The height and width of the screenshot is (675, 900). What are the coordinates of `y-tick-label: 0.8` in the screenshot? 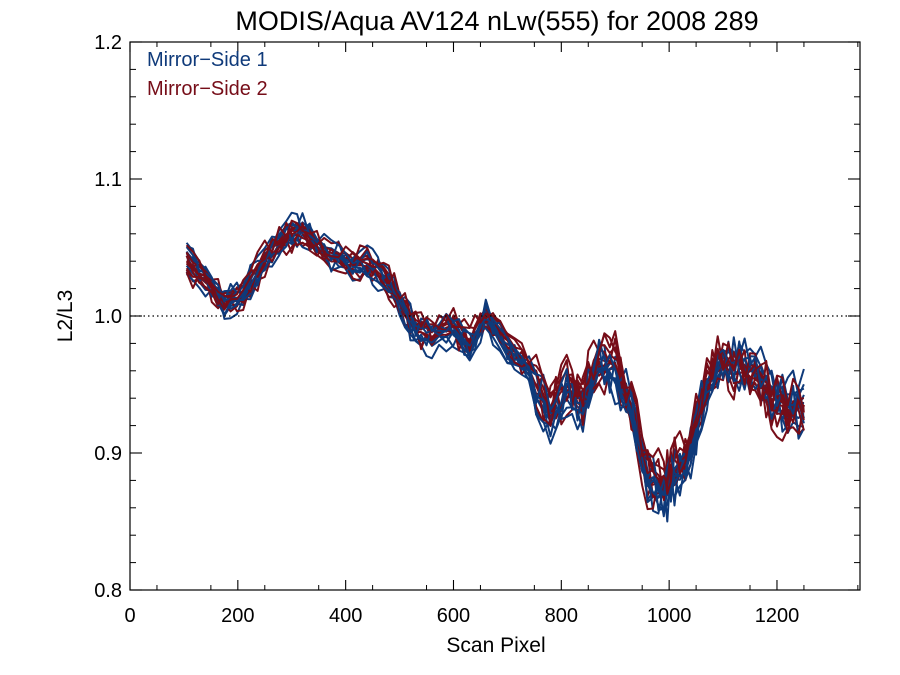 It's located at (108, 591).